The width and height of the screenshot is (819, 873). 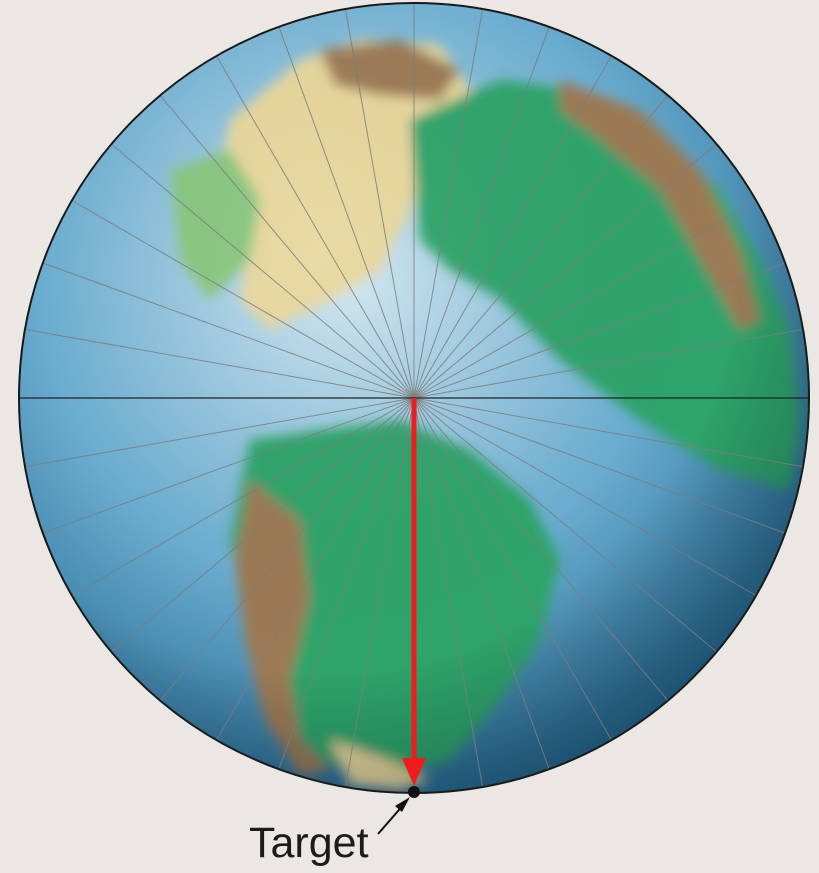 What do you see at coordinates (402, 804) in the screenshot?
I see `target-pointer-arrowhead` at bounding box center [402, 804].